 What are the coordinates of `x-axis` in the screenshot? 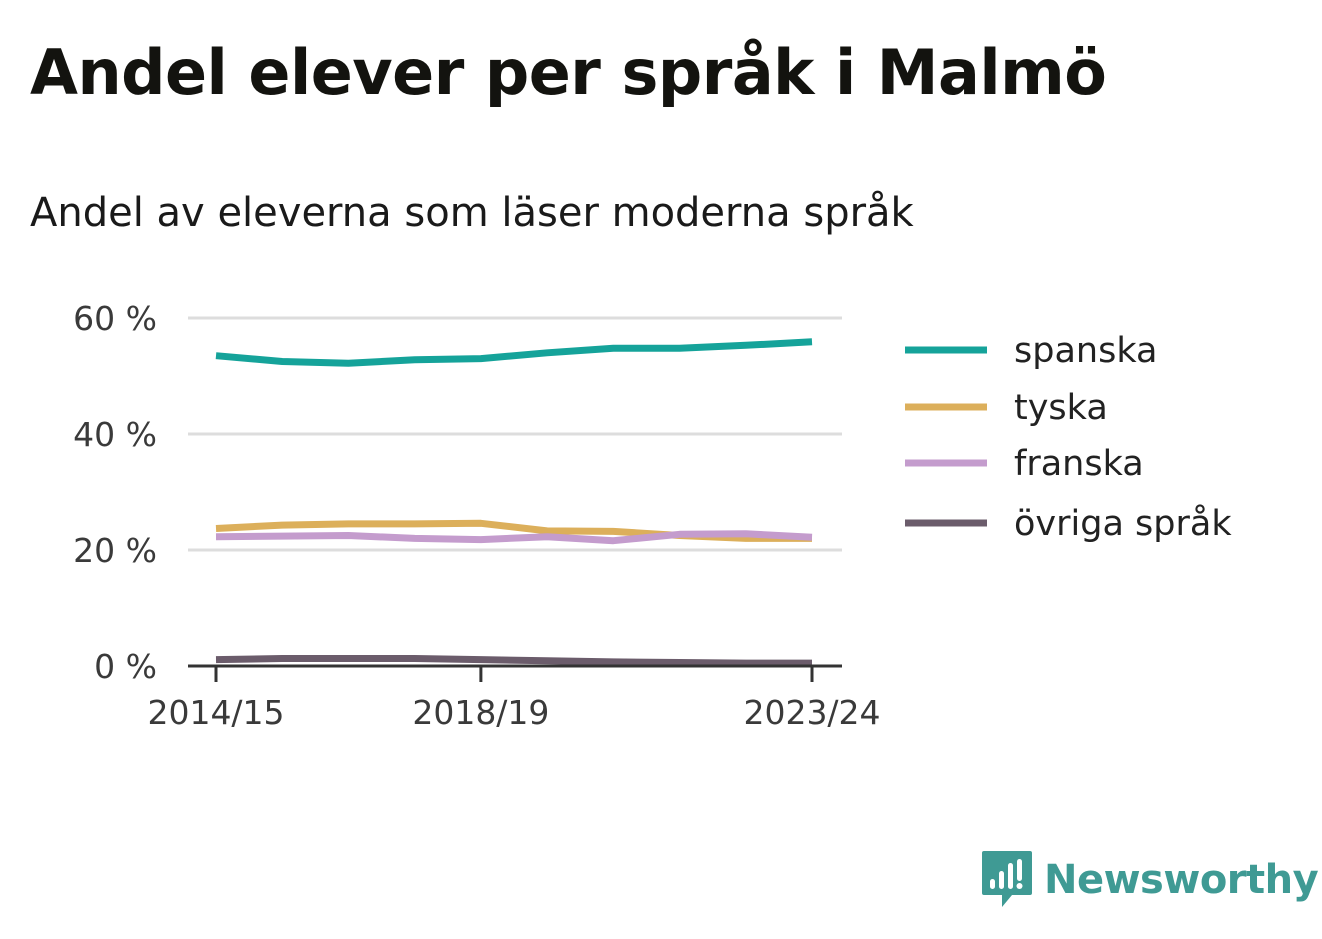 It's located at (515, 673).